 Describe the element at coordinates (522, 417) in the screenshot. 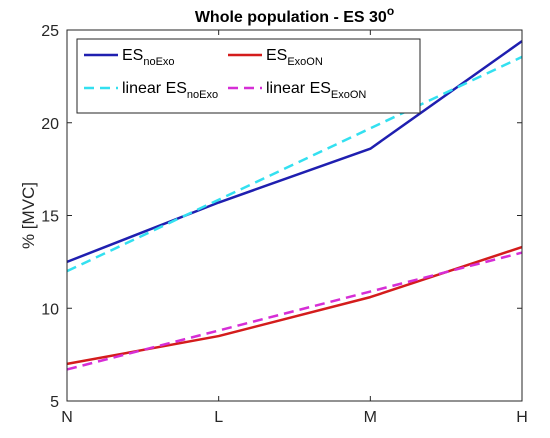

I see `x-tick-label: H` at that location.